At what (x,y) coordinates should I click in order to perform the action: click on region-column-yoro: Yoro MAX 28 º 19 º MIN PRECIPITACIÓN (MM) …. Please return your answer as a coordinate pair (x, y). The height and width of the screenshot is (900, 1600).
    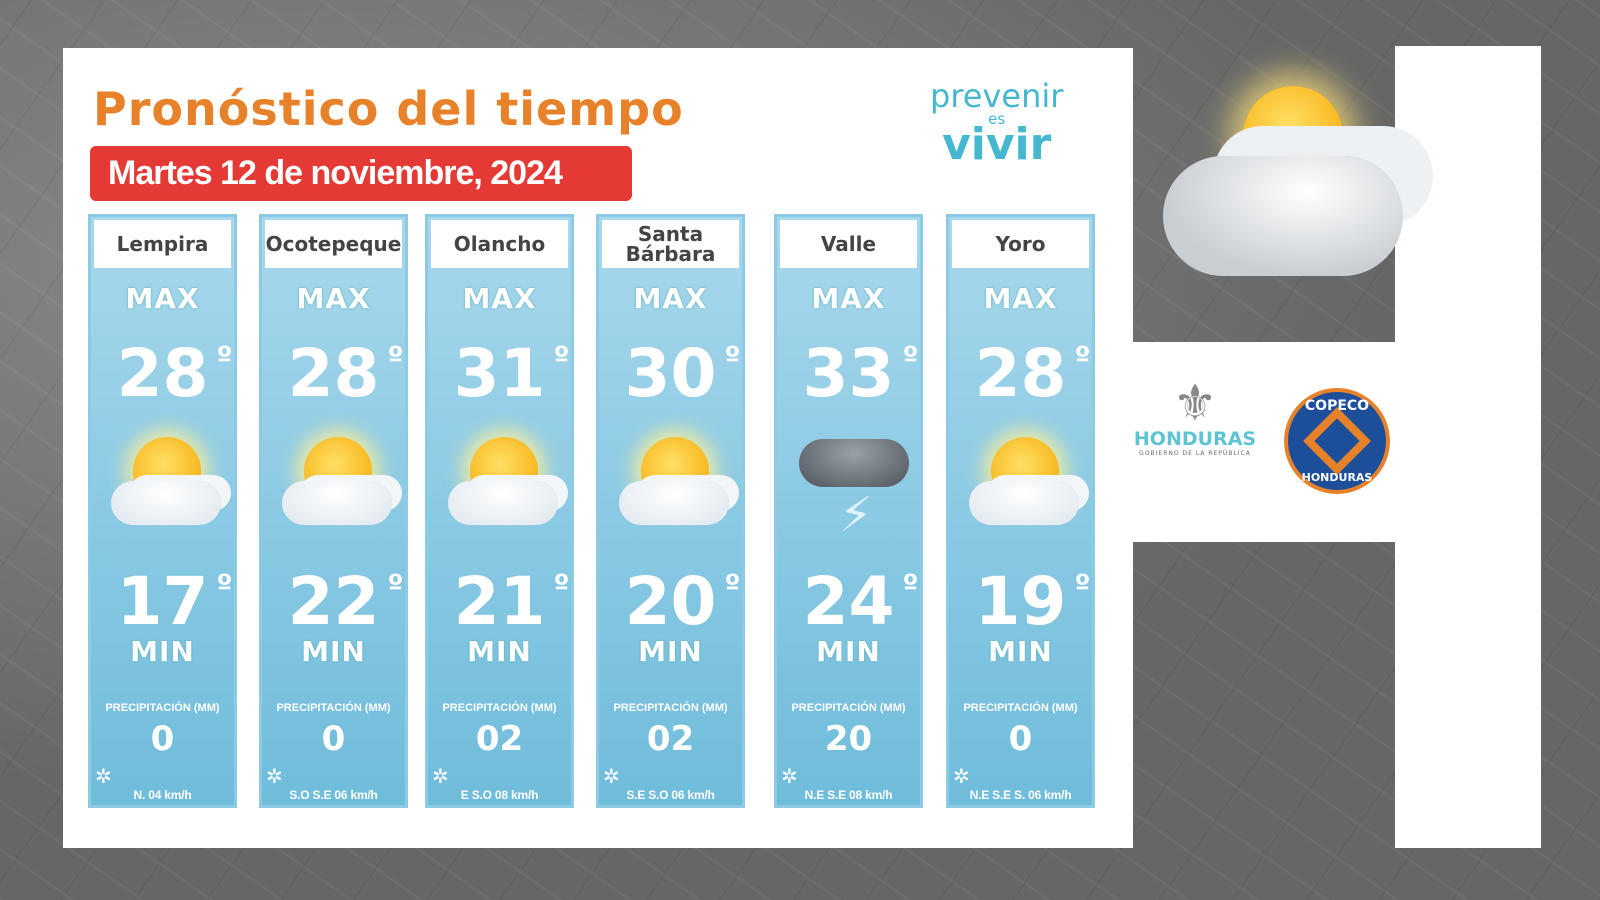
    Looking at the image, I should click on (1020, 511).